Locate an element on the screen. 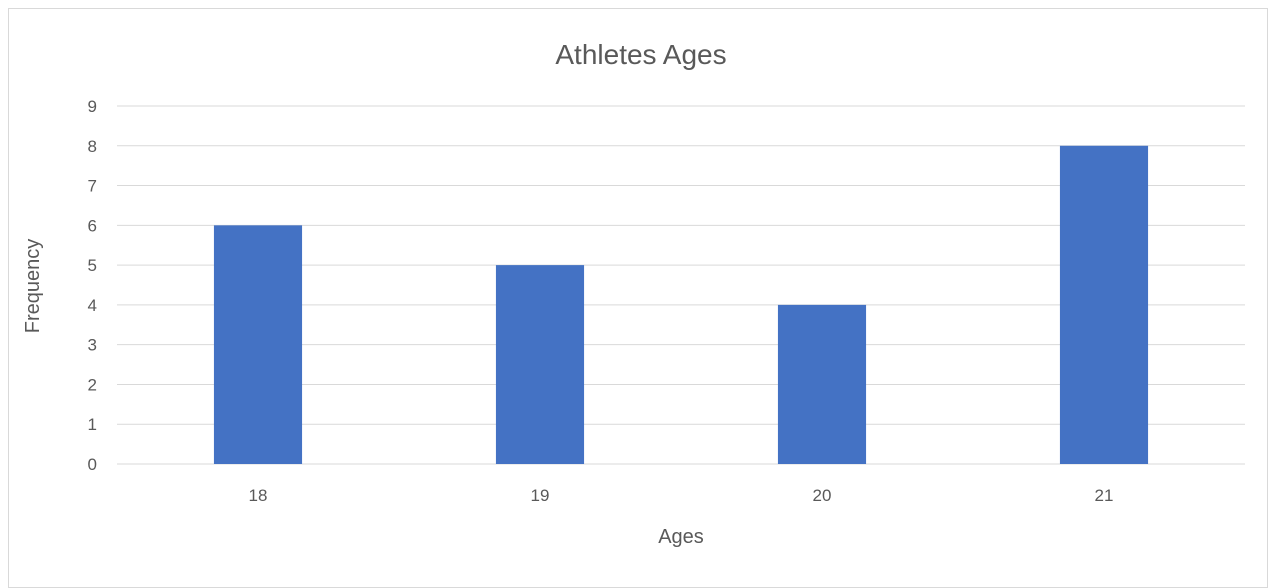 This screenshot has width=1276, height=588. y-tick-label: 1 is located at coordinates (92, 424).